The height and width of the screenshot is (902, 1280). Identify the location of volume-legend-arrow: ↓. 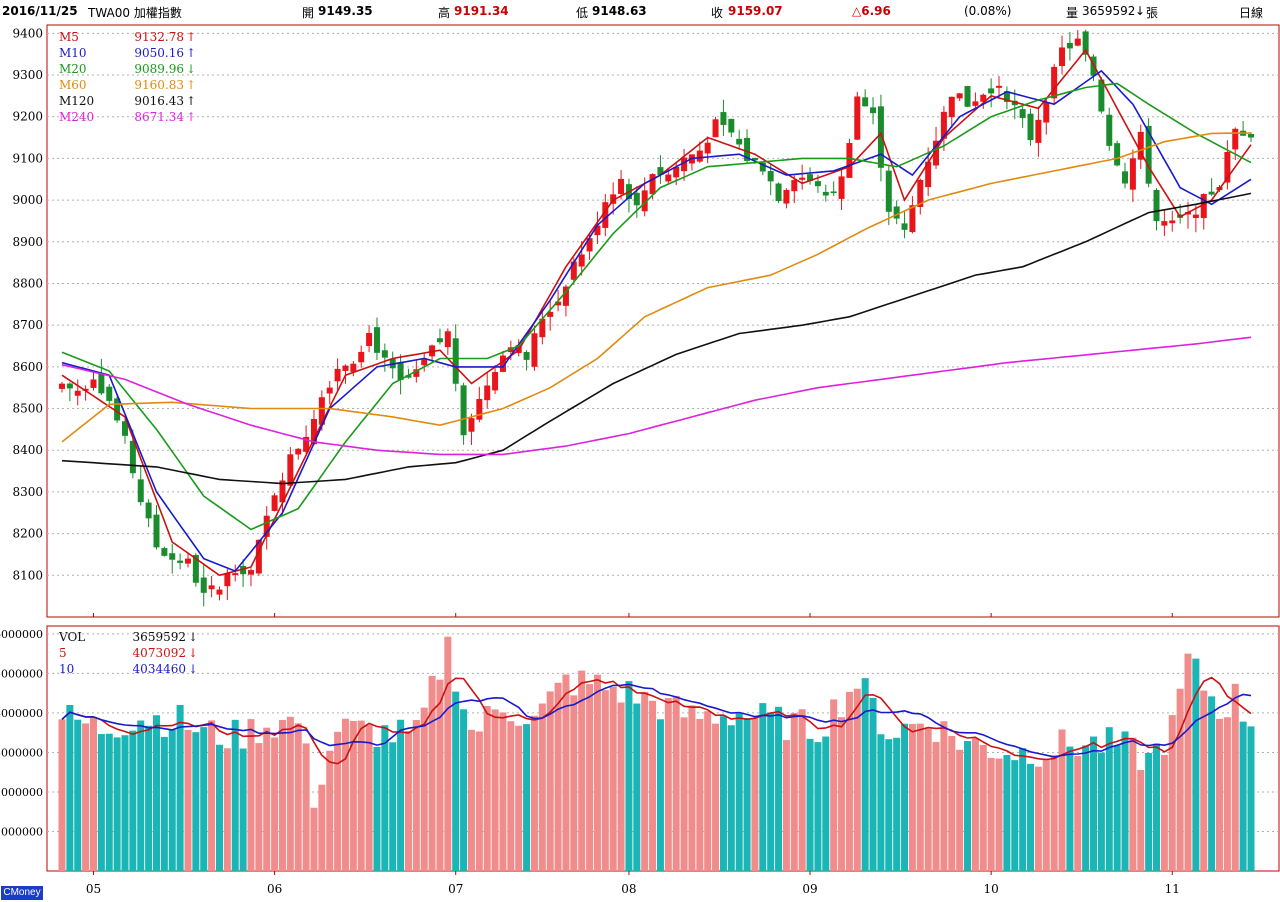
(193, 653).